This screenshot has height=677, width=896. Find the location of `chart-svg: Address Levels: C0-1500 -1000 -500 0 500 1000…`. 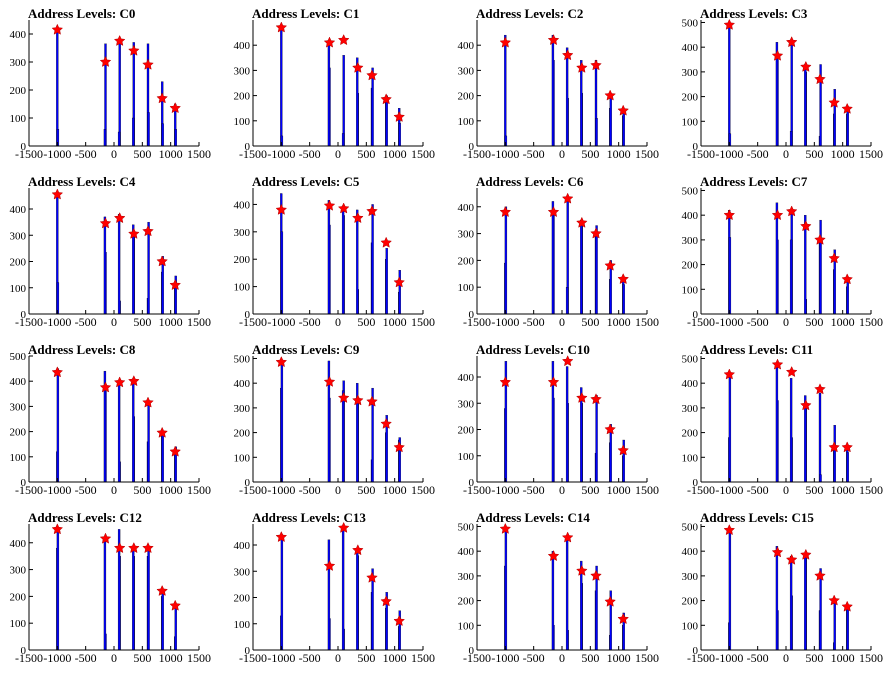

chart-svg: Address Levels: C0-1500 -1000 -500 0 500 1000… is located at coordinates (111, 83).